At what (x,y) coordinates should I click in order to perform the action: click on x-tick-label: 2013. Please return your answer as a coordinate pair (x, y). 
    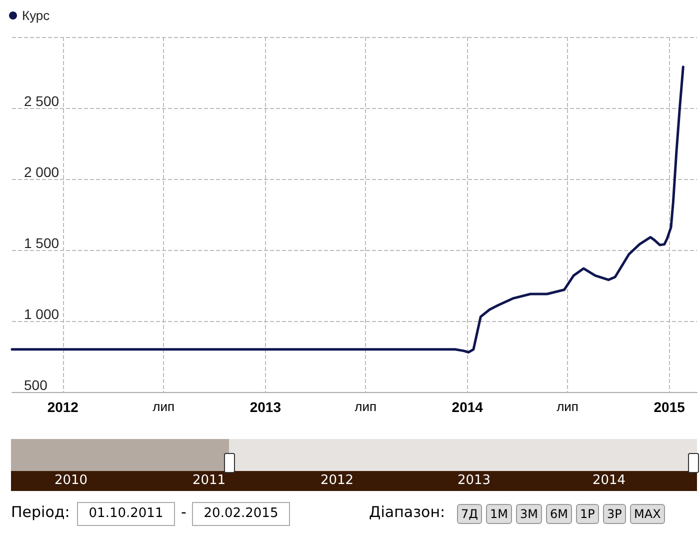
    Looking at the image, I should click on (266, 407).